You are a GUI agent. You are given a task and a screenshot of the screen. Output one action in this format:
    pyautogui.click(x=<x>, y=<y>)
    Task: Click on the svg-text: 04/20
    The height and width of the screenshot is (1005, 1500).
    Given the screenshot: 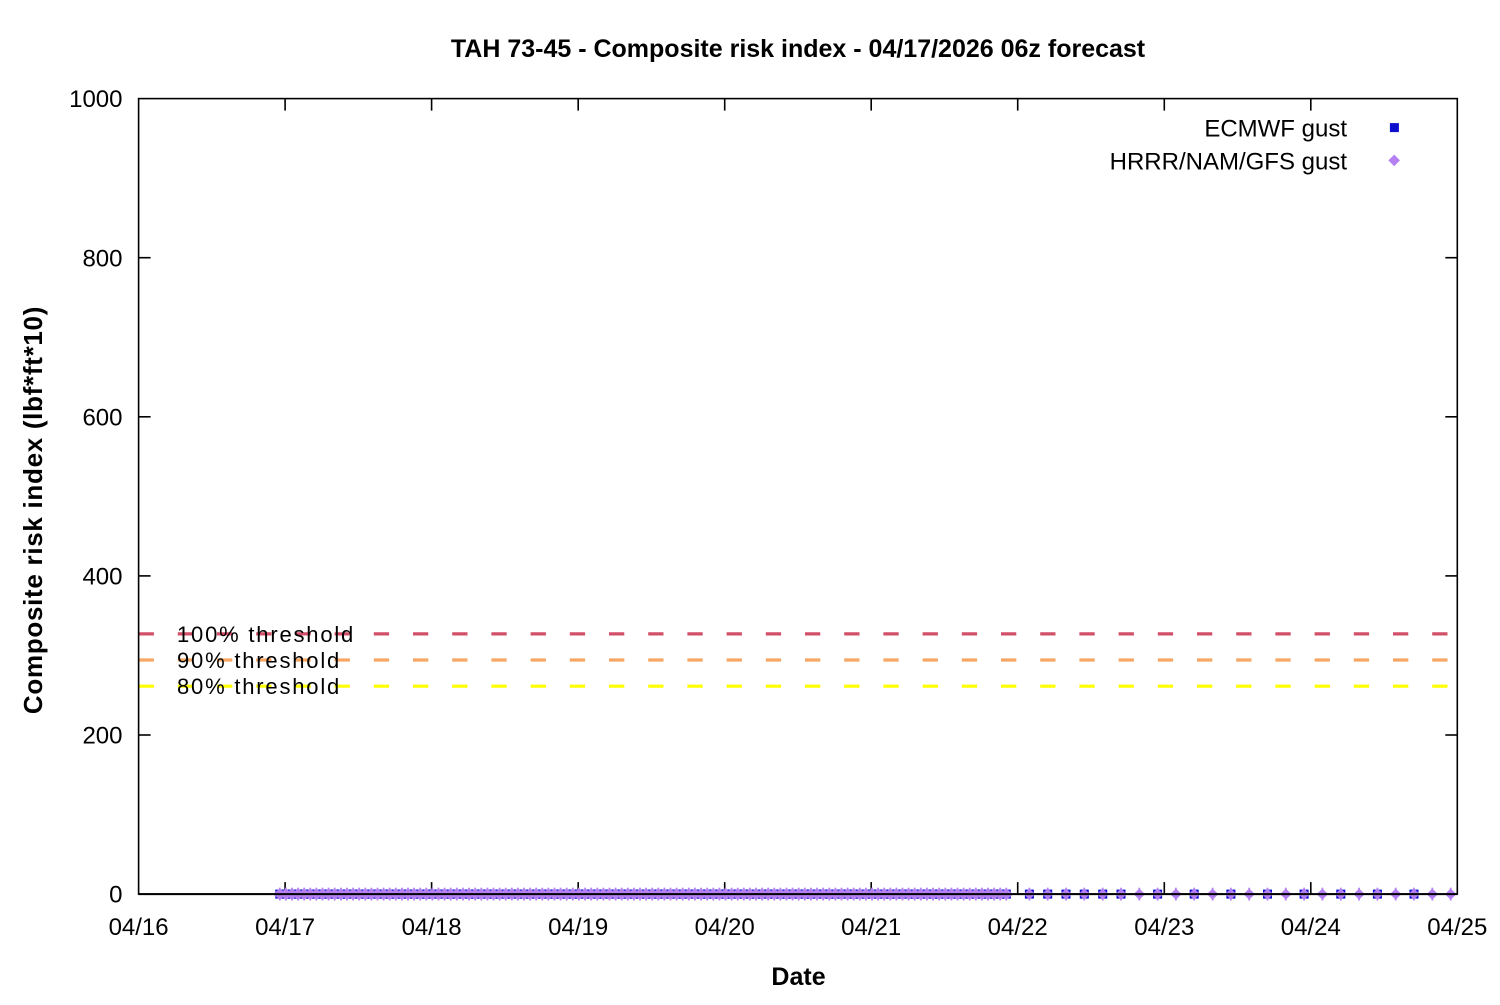 What is the action you would take?
    pyautogui.click(x=725, y=927)
    